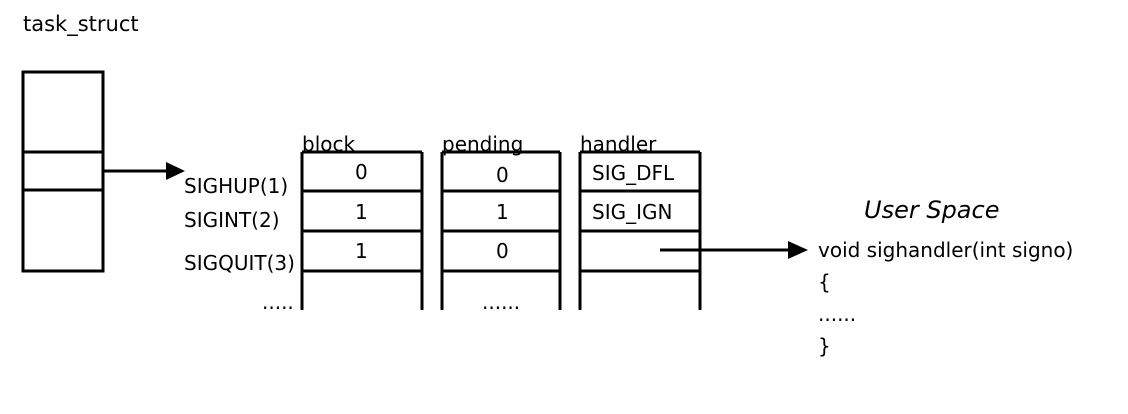  I want to click on block-value-sigquit: 1, so click(361, 251).